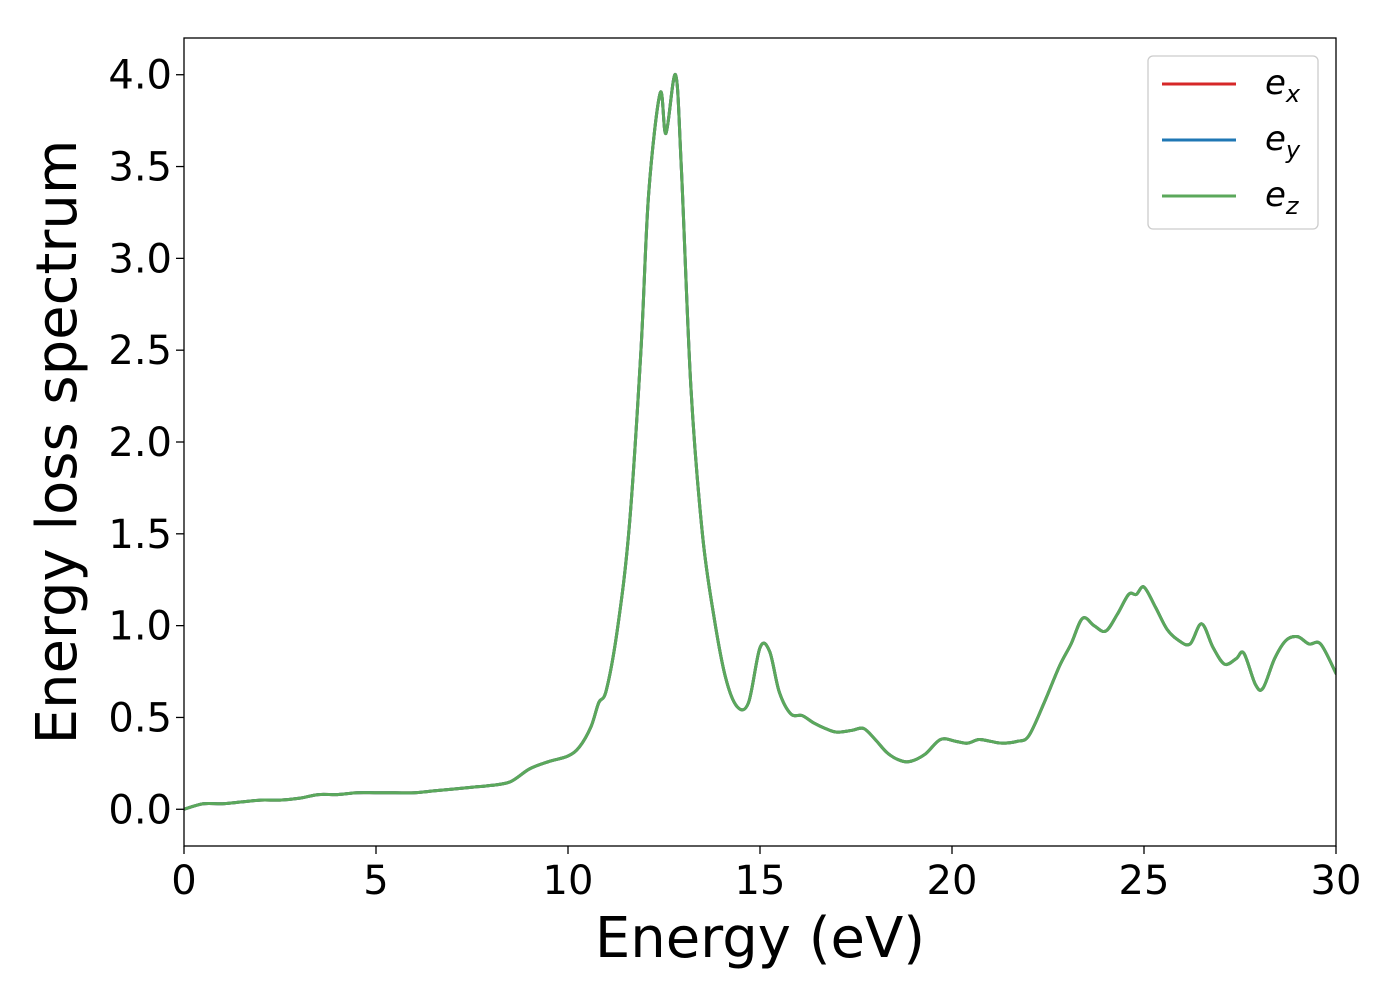 The image size is (1400, 1000). What do you see at coordinates (140, 259) in the screenshot?
I see `y-tick-label: 3.0` at bounding box center [140, 259].